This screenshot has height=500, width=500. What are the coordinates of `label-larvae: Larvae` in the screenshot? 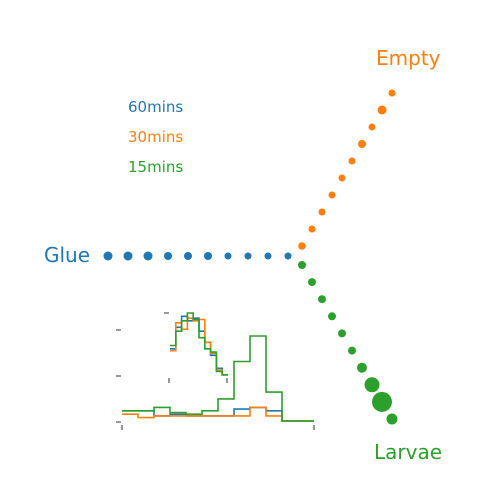 It's located at (408, 452).